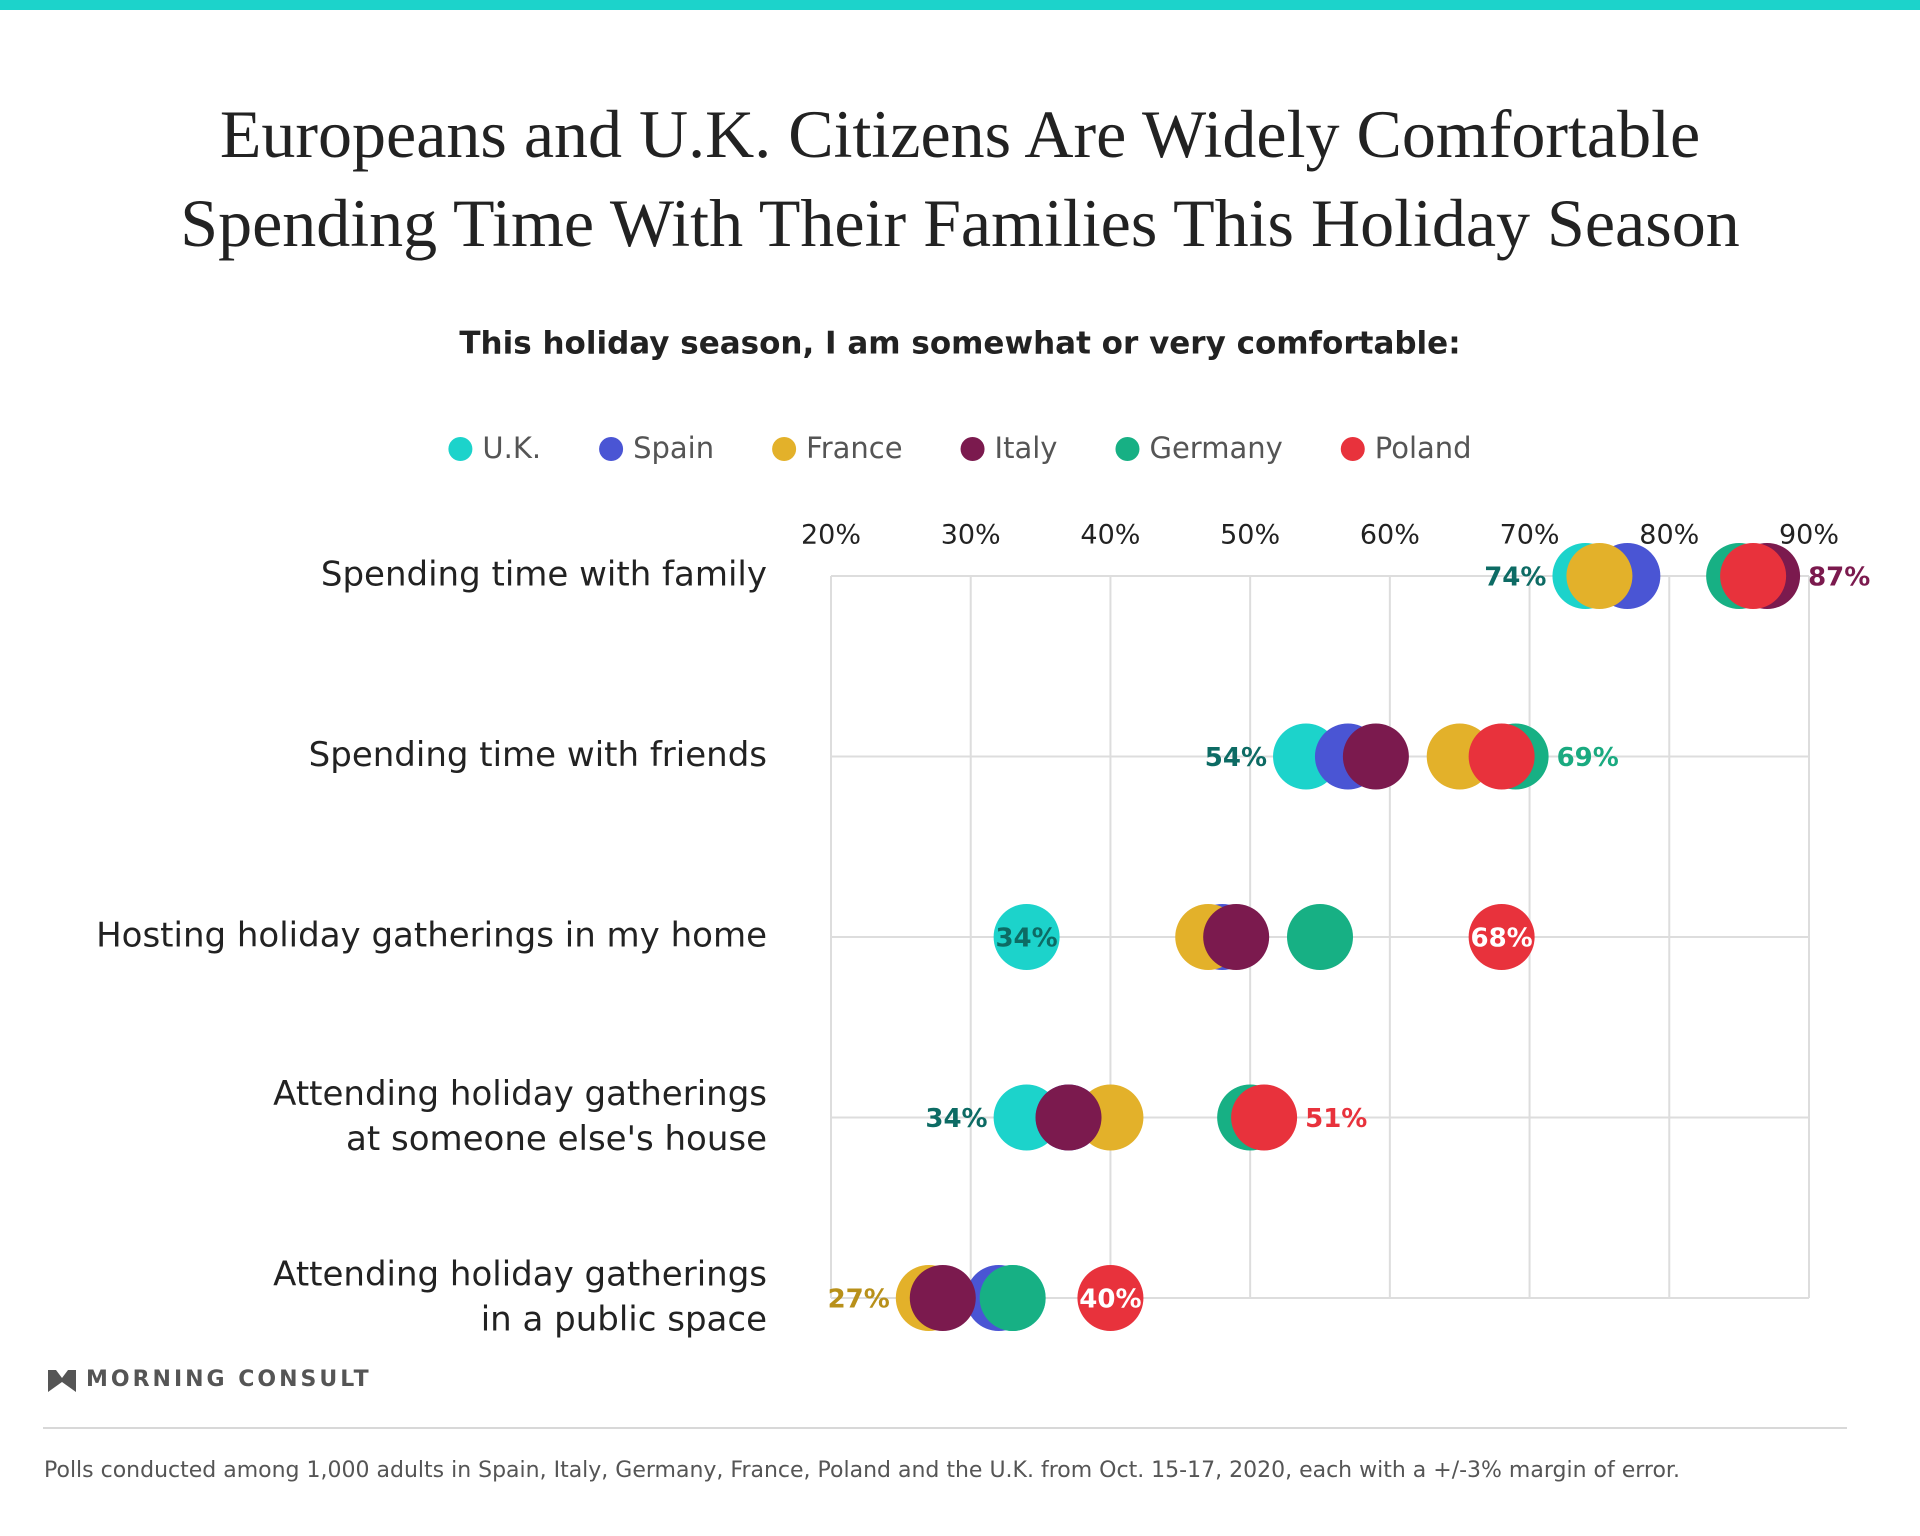  I want to click on x-tick-label: 70%, so click(1530, 535).